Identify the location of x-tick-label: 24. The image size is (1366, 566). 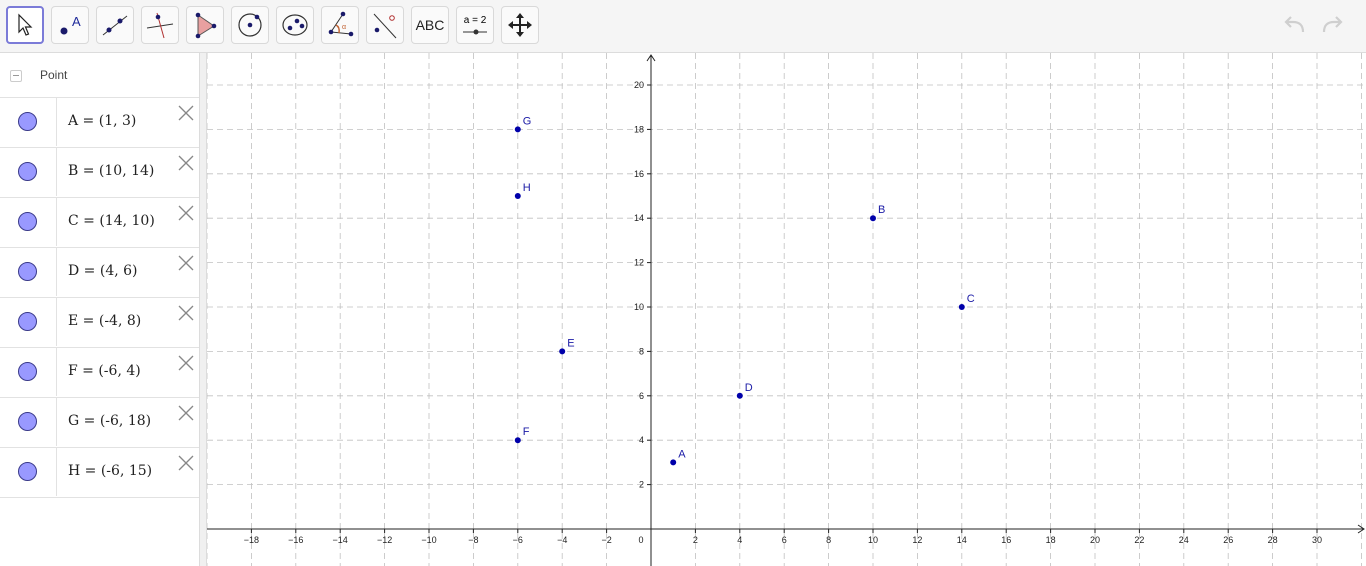
(1184, 540).